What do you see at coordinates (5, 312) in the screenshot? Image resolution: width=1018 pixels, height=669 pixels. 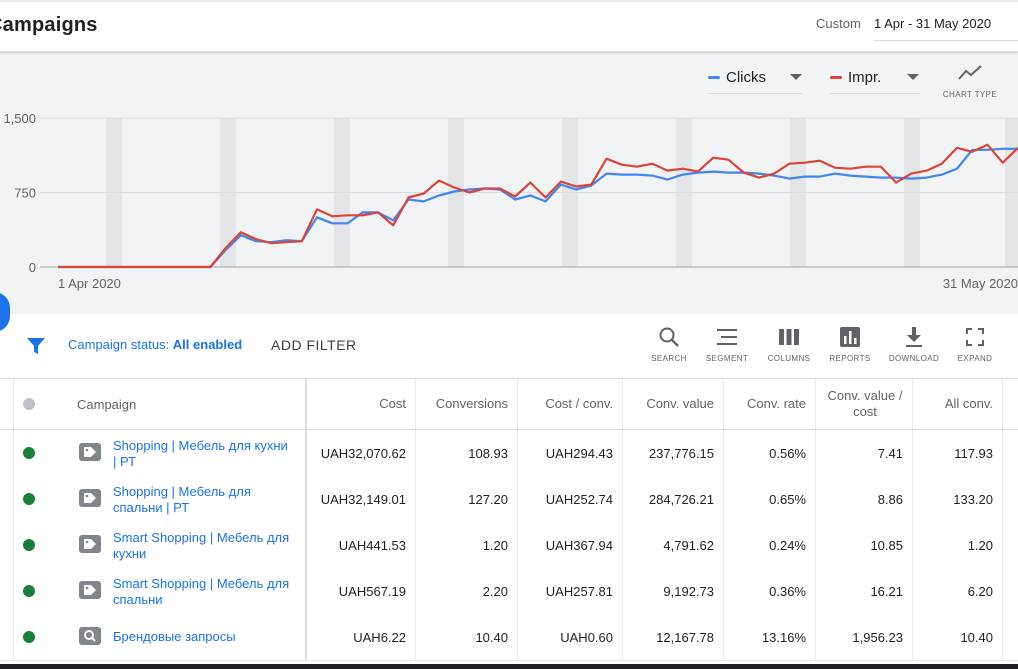 I see `create-fab-button` at bounding box center [5, 312].